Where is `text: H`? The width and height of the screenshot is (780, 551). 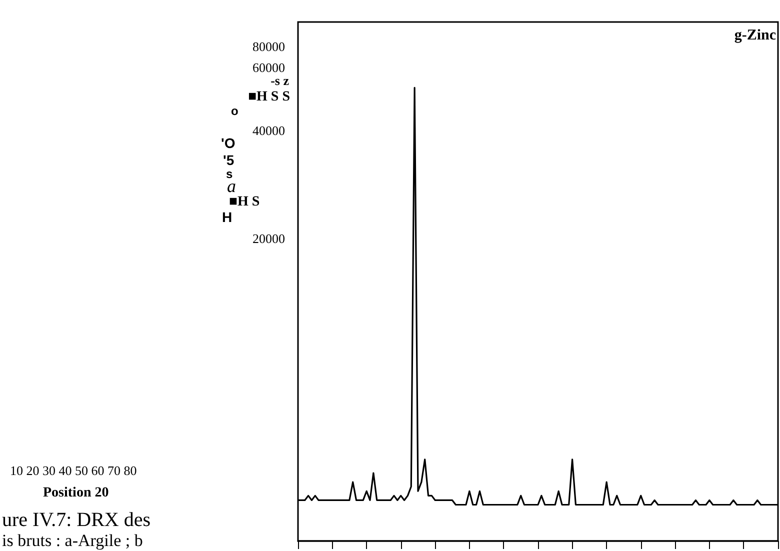 text: H is located at coordinates (227, 217).